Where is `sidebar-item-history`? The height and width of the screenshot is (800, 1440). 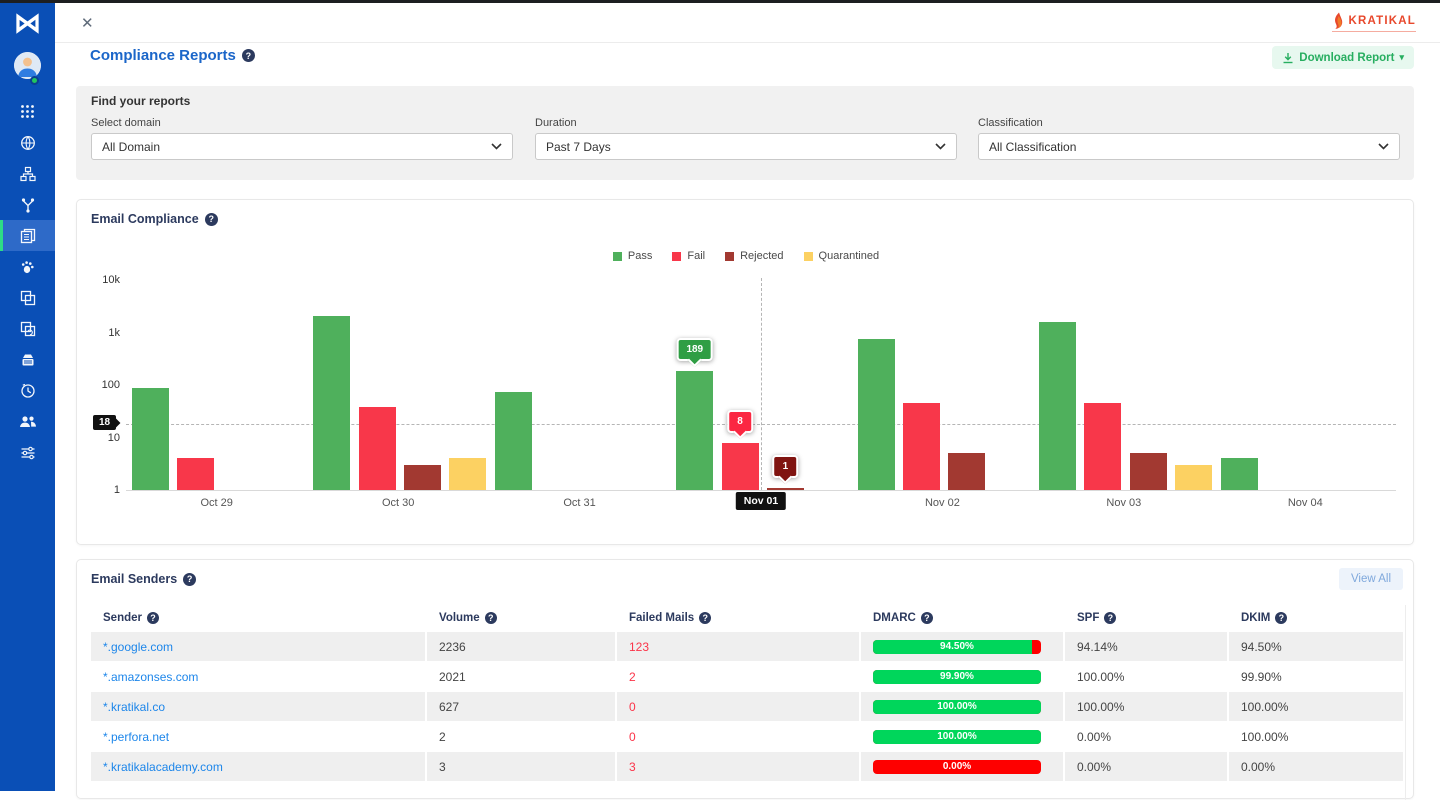
sidebar-item-history is located at coordinates (27, 390).